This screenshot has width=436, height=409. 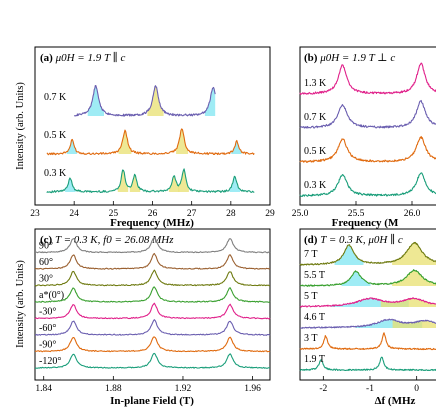 What do you see at coordinates (55, 135) in the screenshot?
I see `panel-a-series-label-0-5-k: 0.5 K` at bounding box center [55, 135].